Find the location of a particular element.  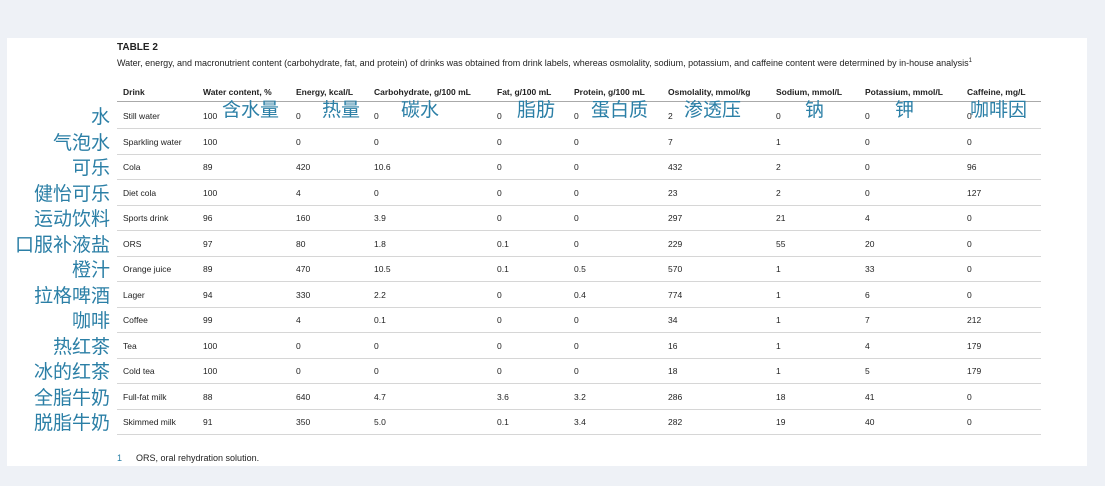

table-cell: 0.4 is located at coordinates (580, 294).